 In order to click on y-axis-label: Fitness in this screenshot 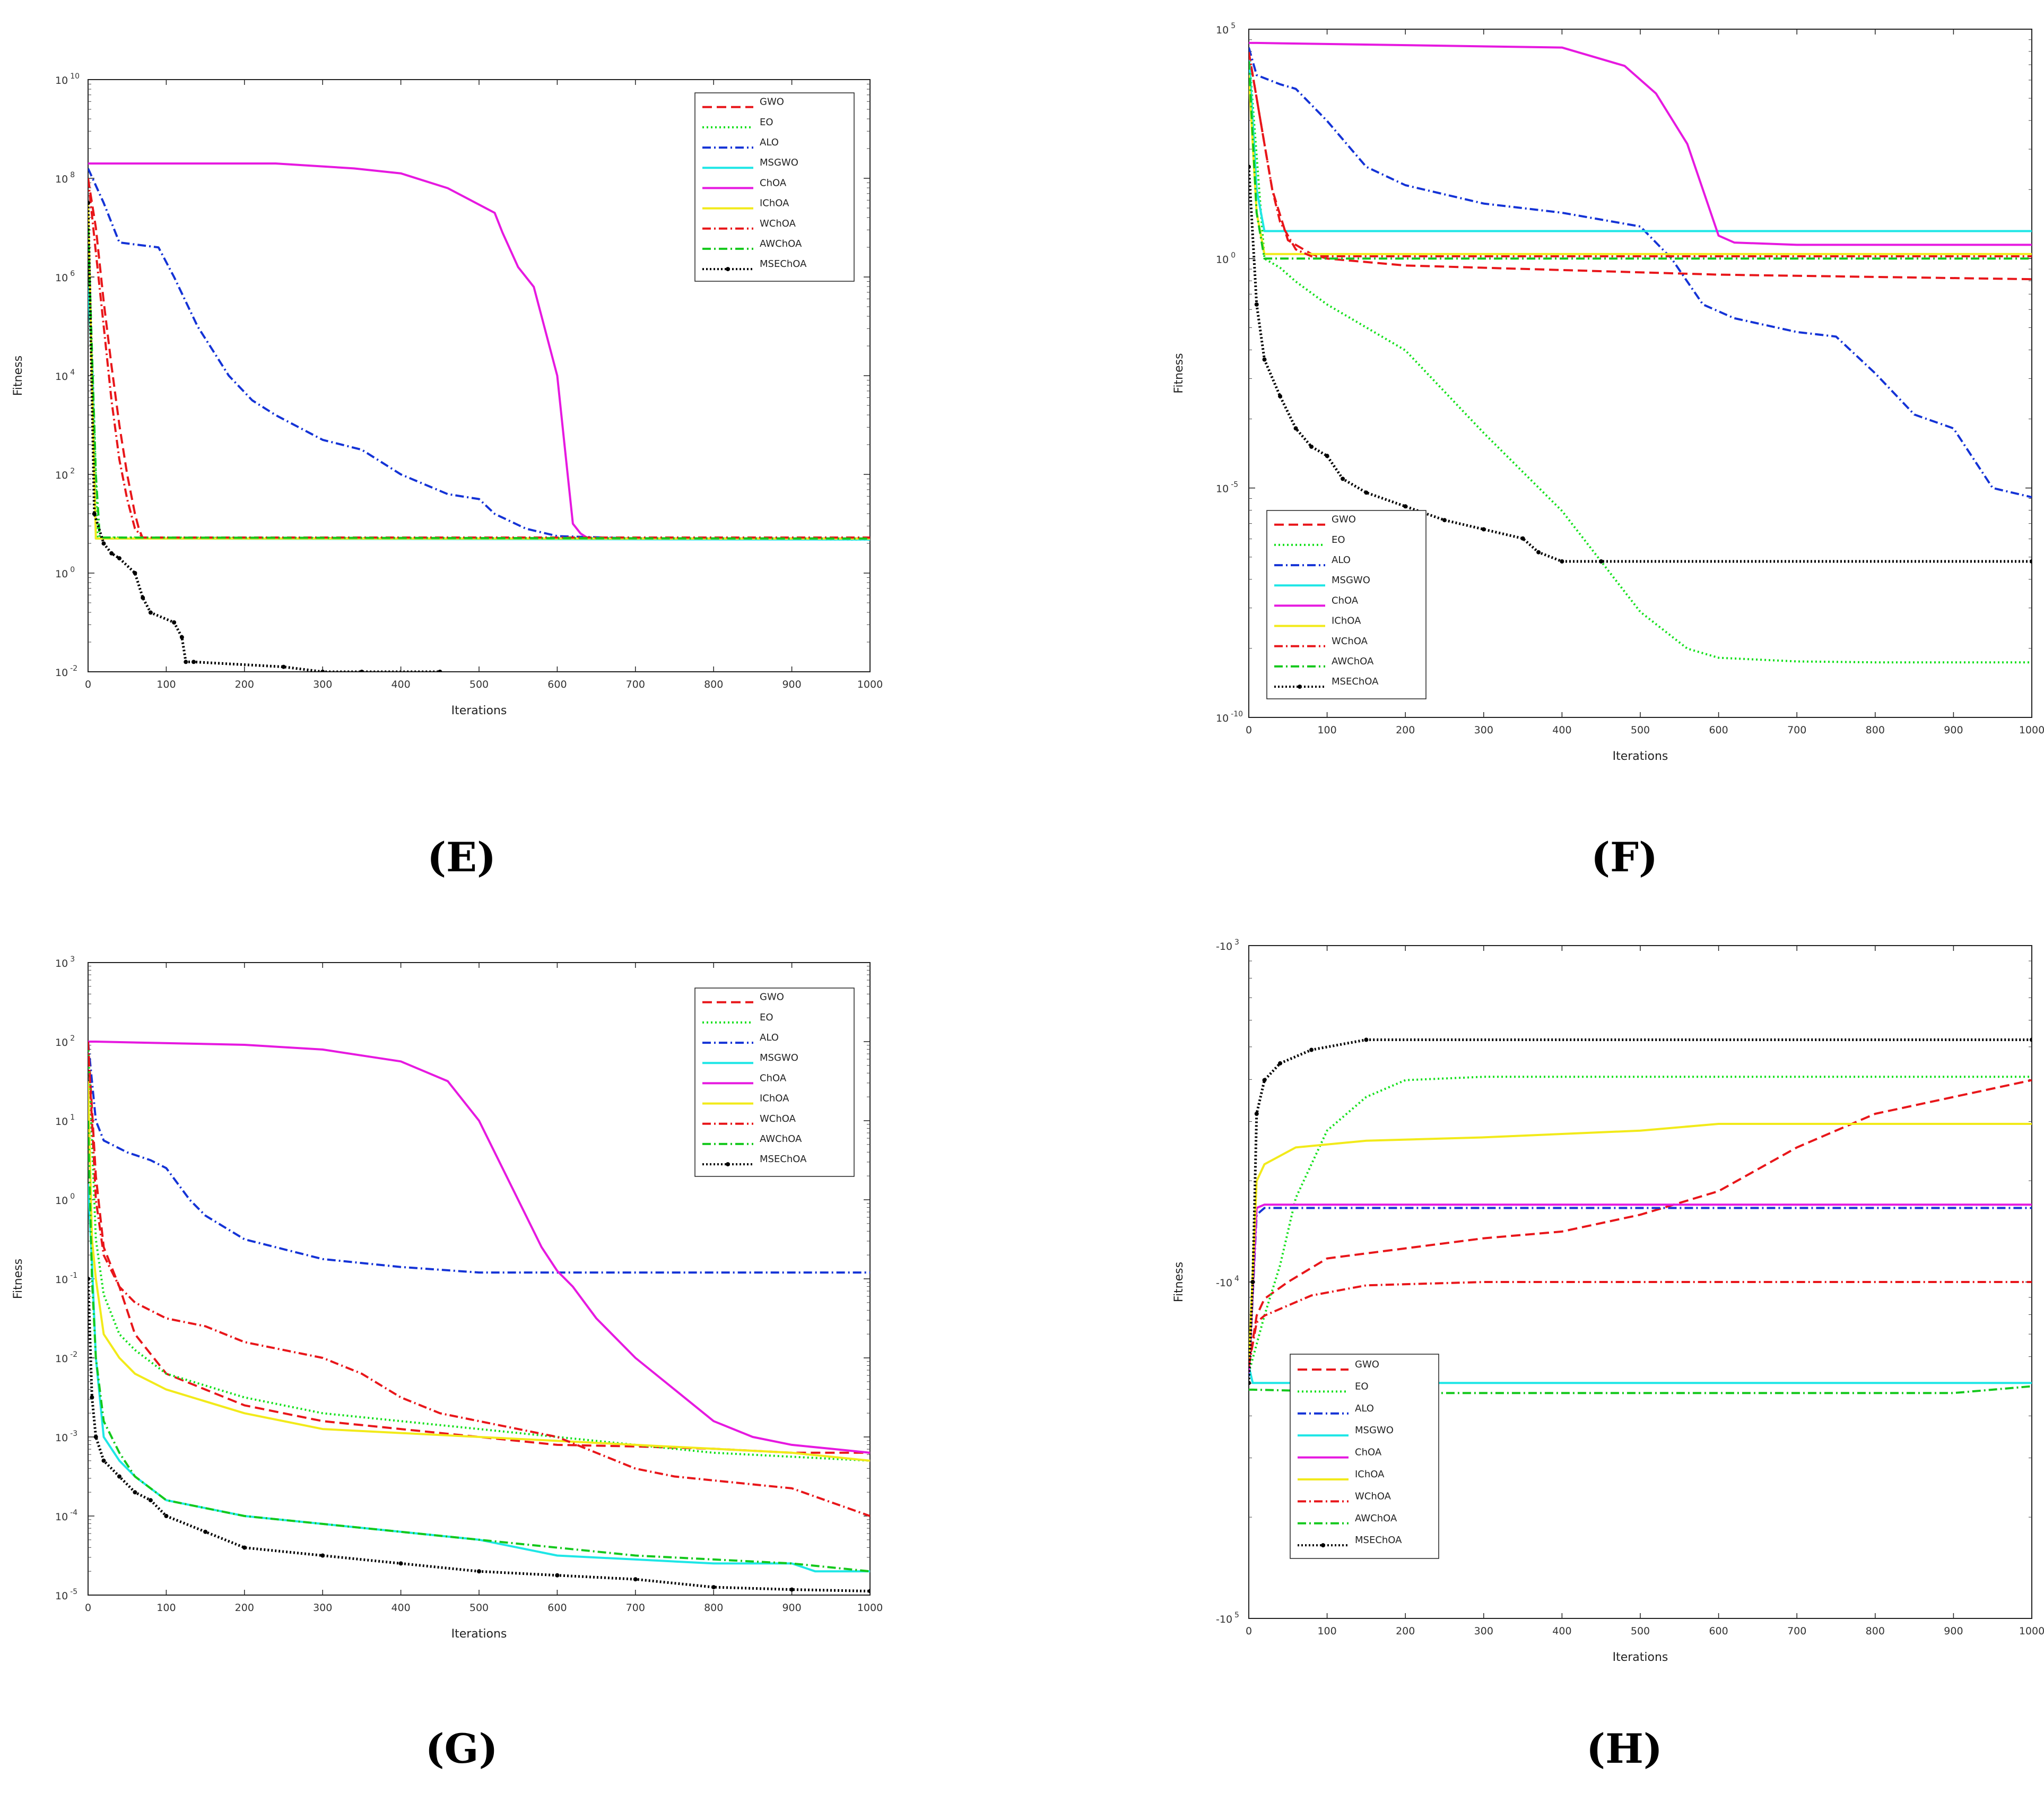, I will do `click(1179, 1282)`.